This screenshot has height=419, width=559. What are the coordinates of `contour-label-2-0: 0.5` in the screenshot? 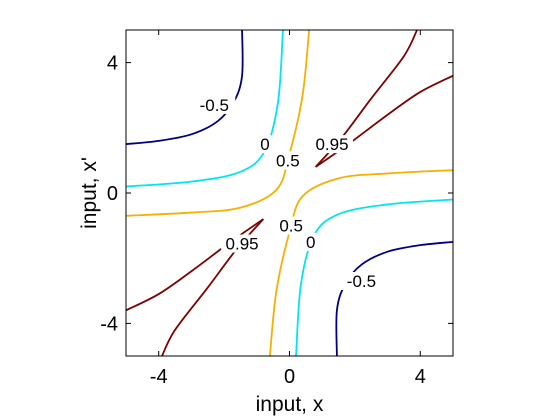 It's located at (288, 160).